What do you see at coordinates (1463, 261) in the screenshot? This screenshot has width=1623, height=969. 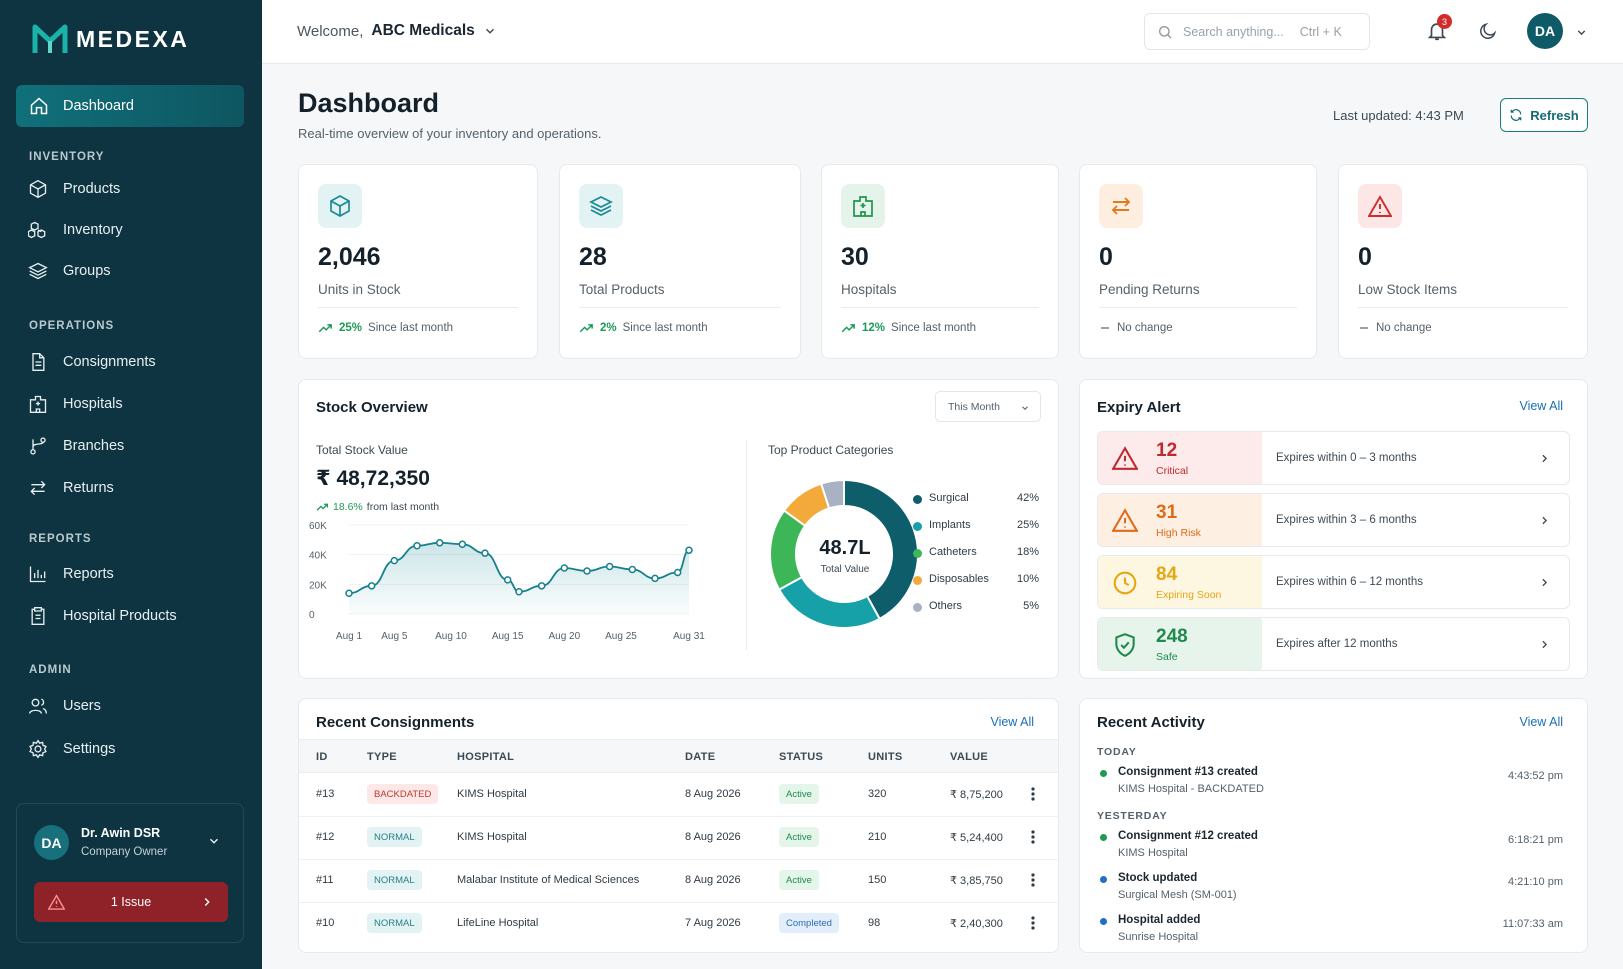 I see `stat-card-low-stock: 0 Low Stock Items No change` at bounding box center [1463, 261].